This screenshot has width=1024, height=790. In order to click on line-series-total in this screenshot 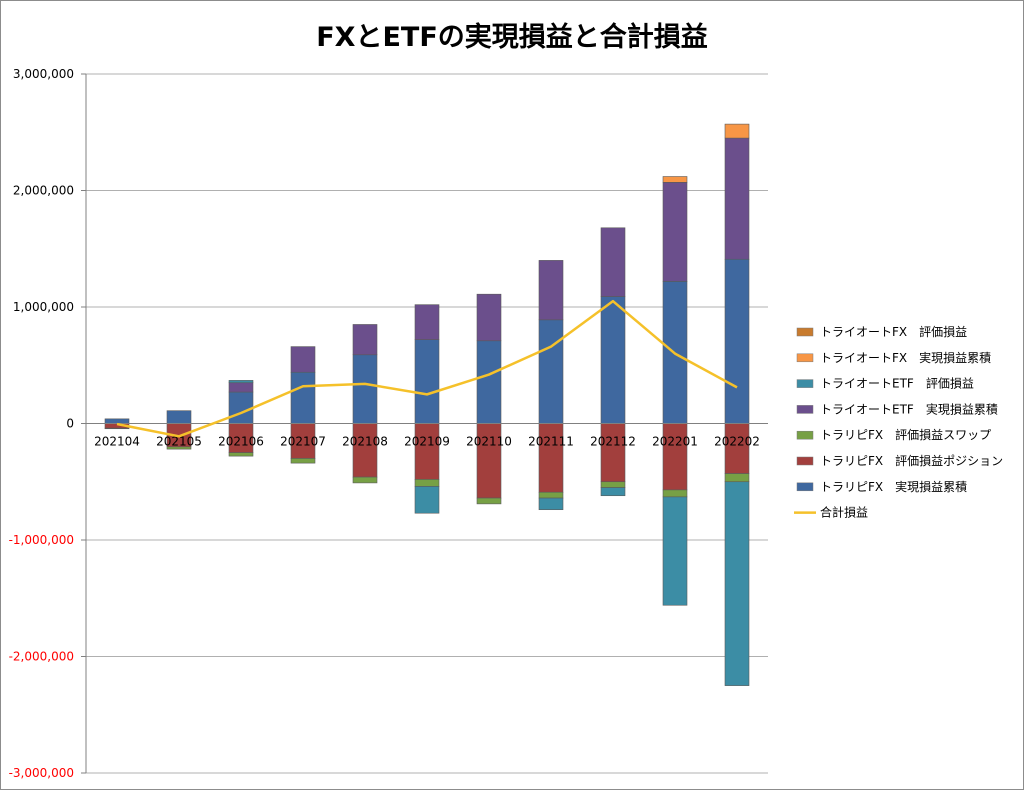, I will do `click(427, 368)`.